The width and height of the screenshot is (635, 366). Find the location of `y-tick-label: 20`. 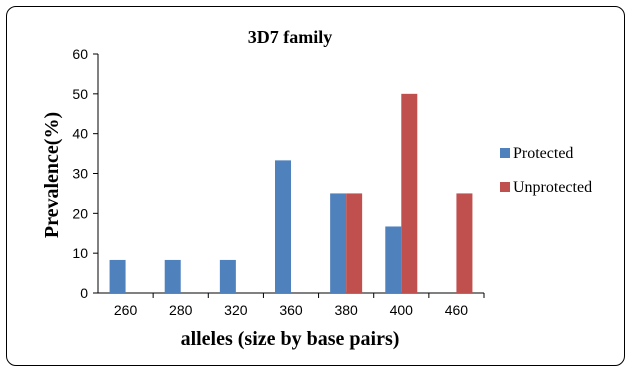

y-tick-label: 20 is located at coordinates (80, 213).